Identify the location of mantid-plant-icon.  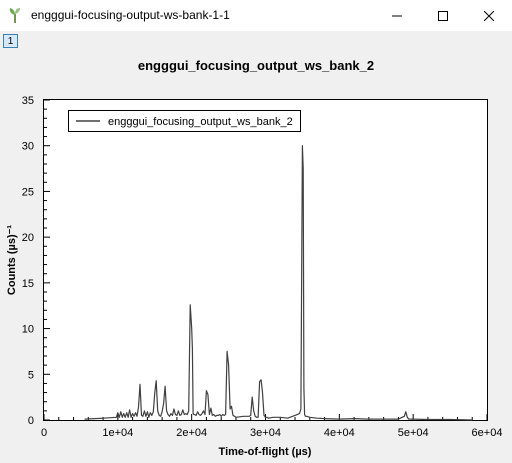
(14, 15).